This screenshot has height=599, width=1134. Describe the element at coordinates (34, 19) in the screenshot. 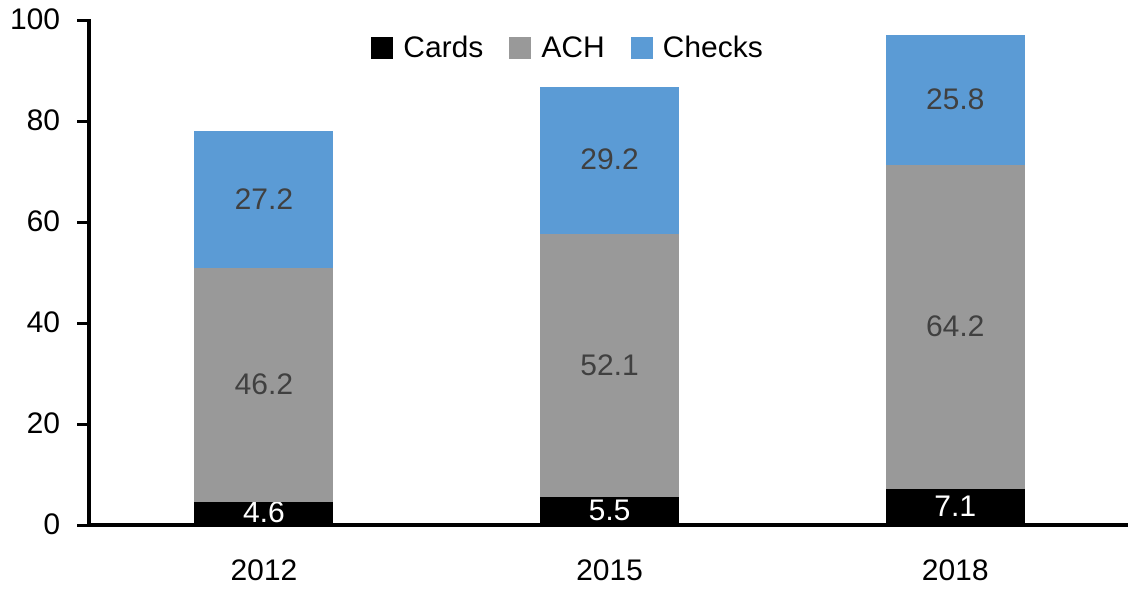

I see `y-axis-tick-label: 100` at that location.